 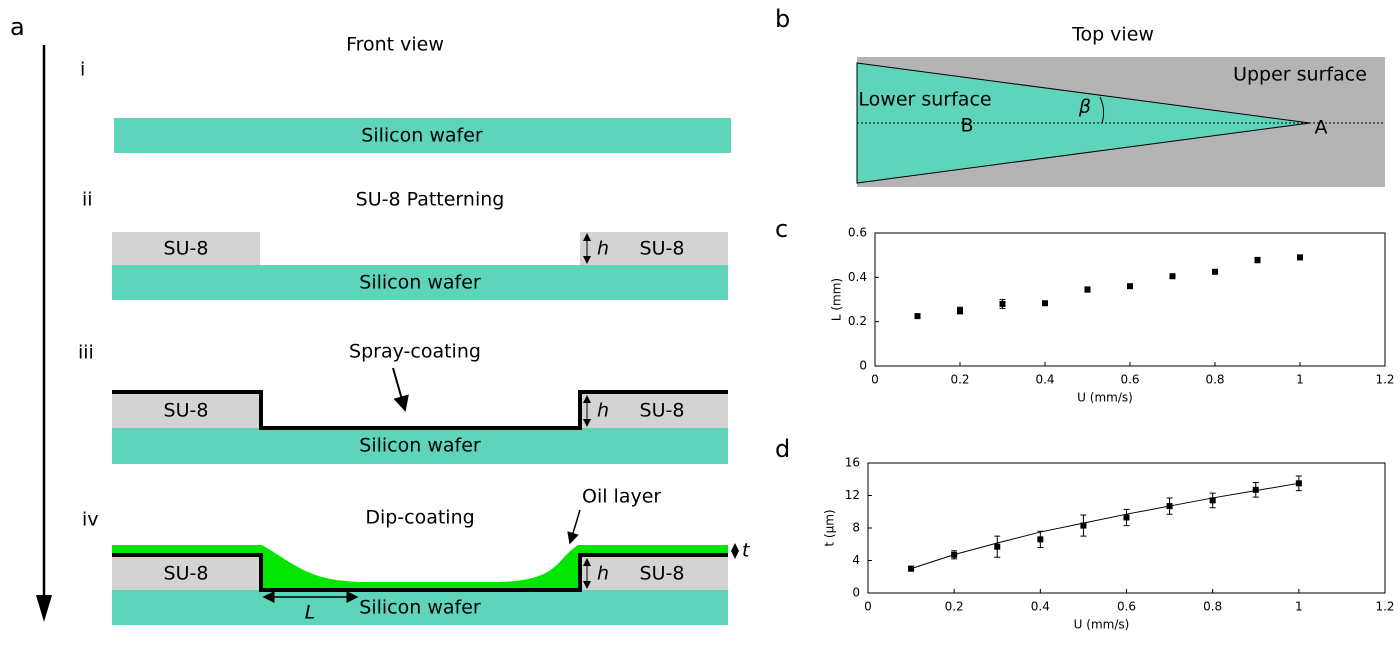 What do you see at coordinates (419, 518) in the screenshot?
I see `step-title: Dip-coating` at bounding box center [419, 518].